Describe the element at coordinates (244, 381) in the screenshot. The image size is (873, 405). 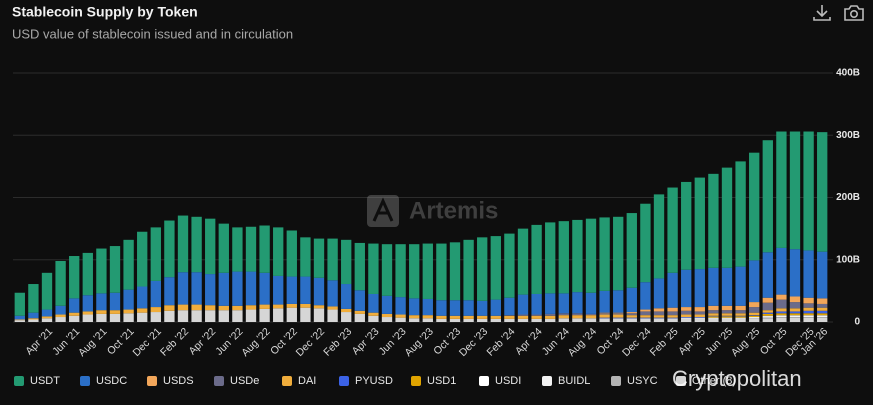
I see `legend-label: USDe` at that location.